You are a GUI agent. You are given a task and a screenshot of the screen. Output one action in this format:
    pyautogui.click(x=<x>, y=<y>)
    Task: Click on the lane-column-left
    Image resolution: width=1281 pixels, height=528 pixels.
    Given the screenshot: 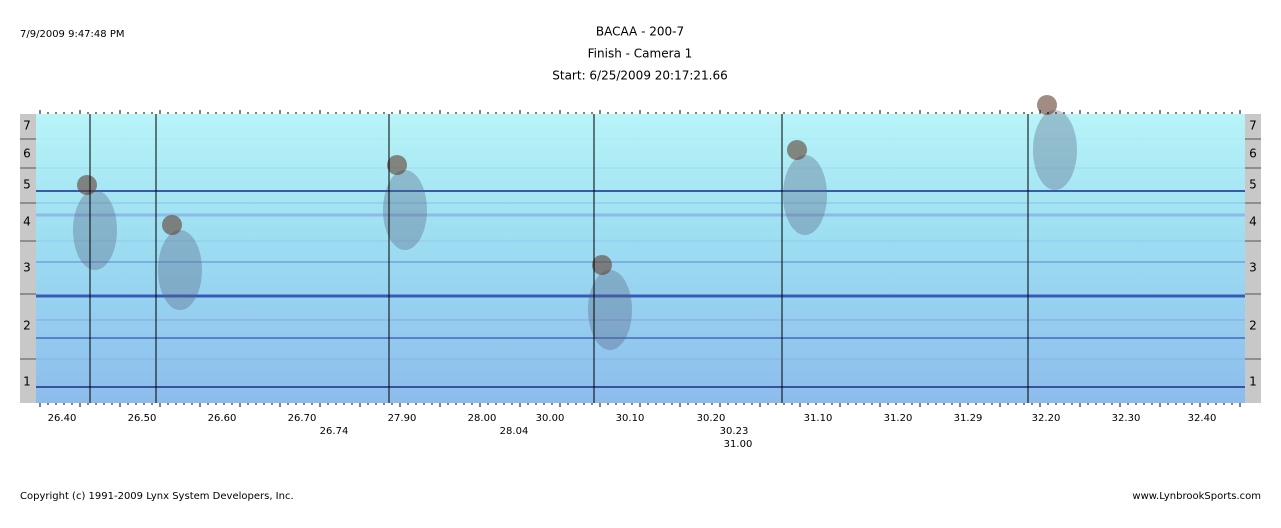 What is the action you would take?
    pyautogui.click(x=28, y=258)
    